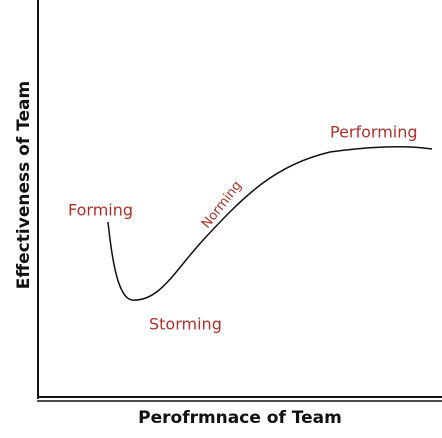  Describe the element at coordinates (374, 132) in the screenshot. I see `stage-label: Performing` at that location.